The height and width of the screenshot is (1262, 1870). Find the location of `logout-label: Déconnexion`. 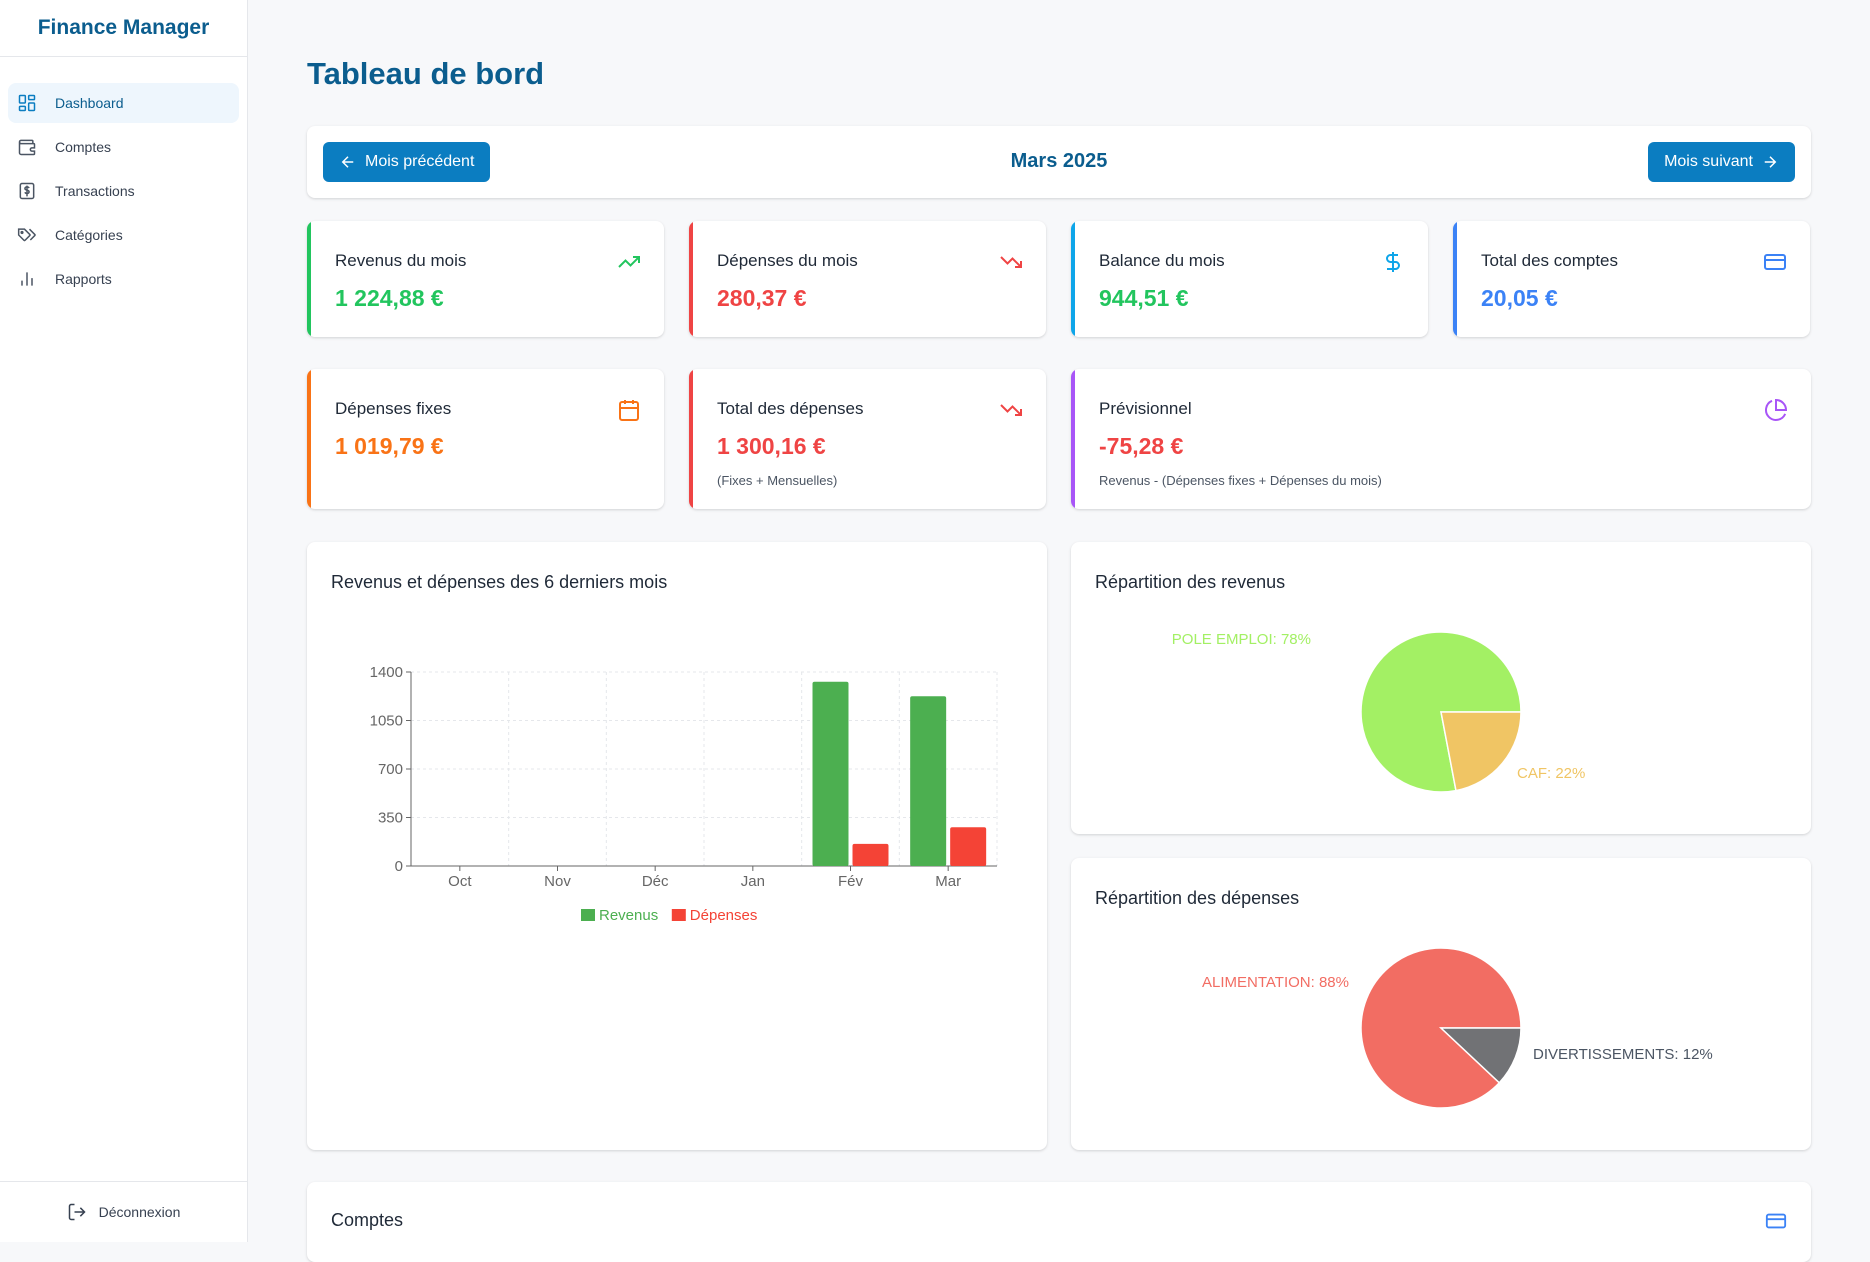

logout-label: Déconnexion is located at coordinates (139, 1212).